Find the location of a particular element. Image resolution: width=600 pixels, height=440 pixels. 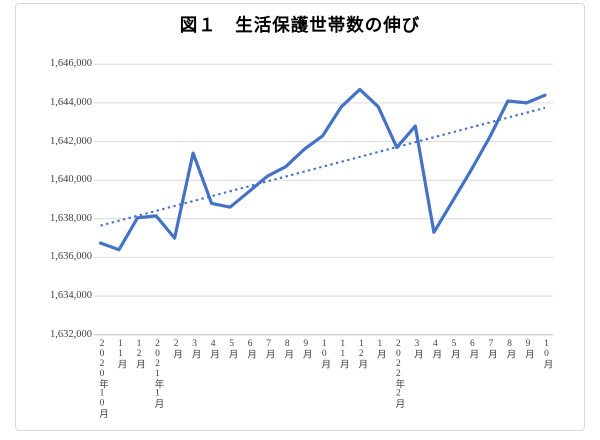

y-axis-tick-label: 1,642,000 is located at coordinates (71, 141).